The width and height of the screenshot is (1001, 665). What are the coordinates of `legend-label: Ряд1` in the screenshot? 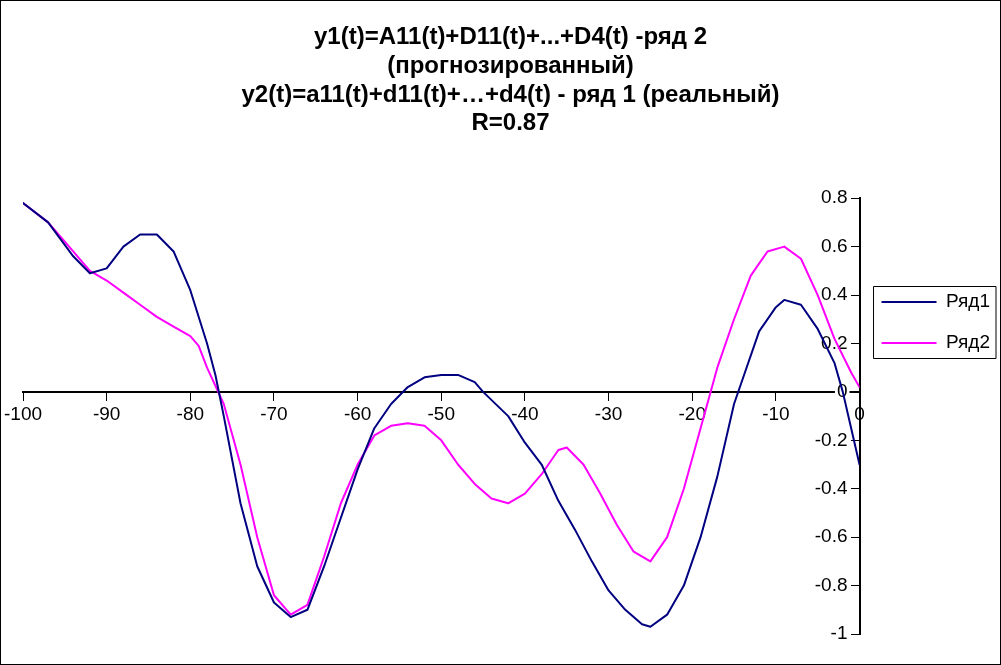 It's located at (968, 301).